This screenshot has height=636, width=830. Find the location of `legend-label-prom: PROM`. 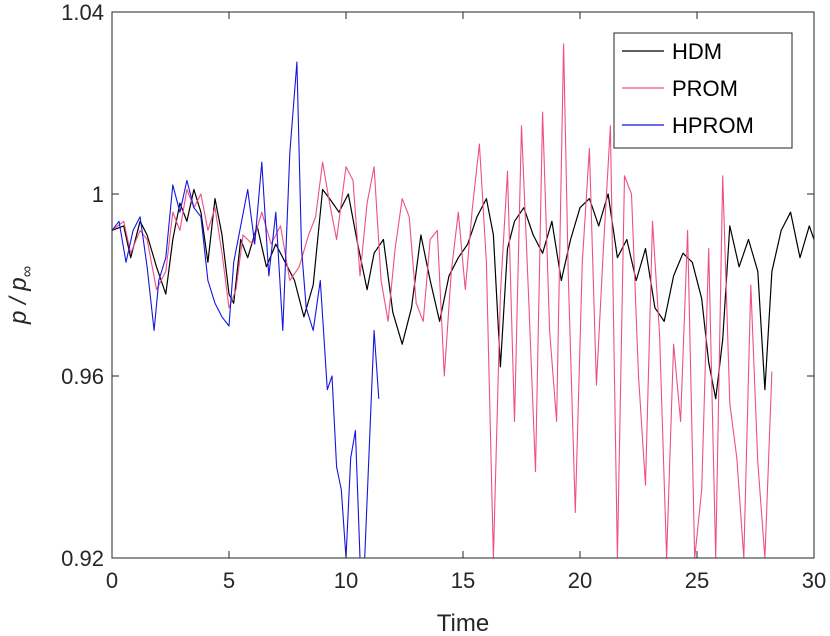

legend-label-prom: PROM is located at coordinates (705, 88).